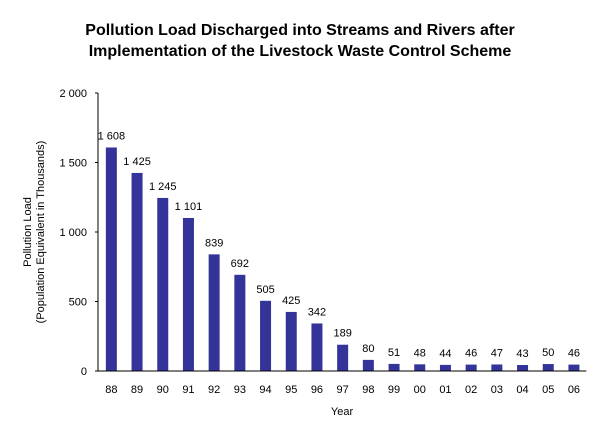 Image resolution: width=600 pixels, height=439 pixels. Describe the element at coordinates (574, 354) in the screenshot. I see `data-label-06: 46` at that location.